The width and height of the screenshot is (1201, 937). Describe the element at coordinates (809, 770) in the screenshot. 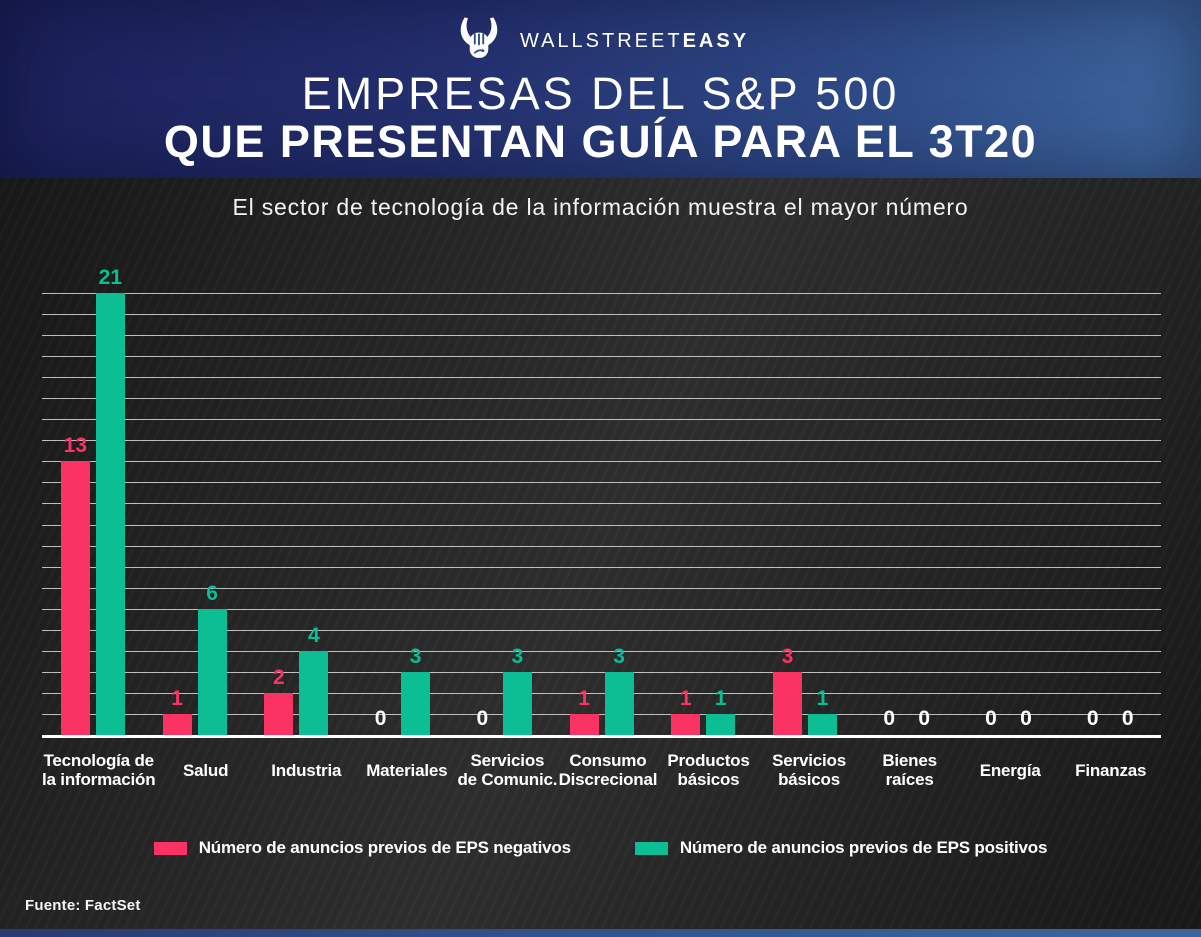

I see `x-axis-label: Servicios básicos` at that location.